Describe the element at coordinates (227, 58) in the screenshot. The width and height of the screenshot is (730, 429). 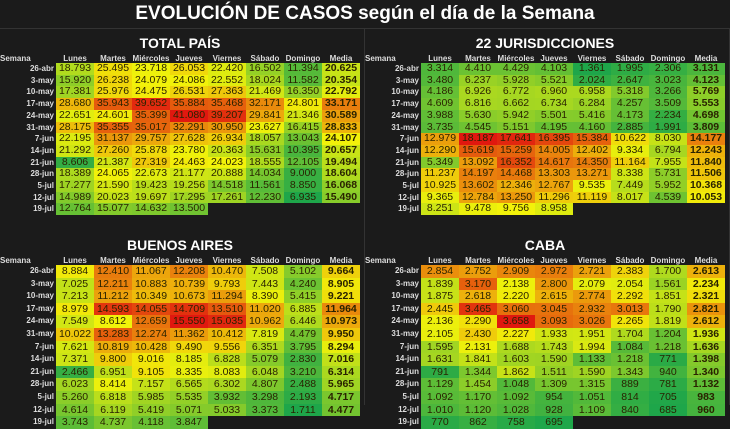
I see `column-header: Viernes` at that location.